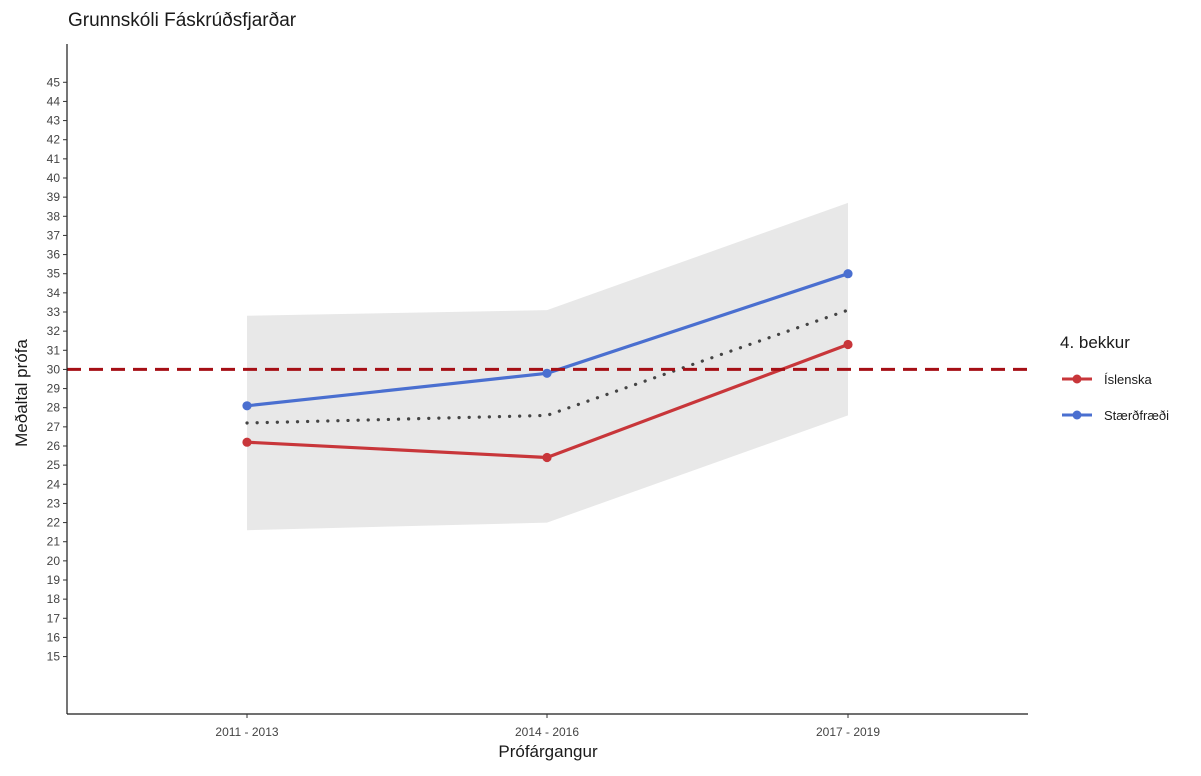  Describe the element at coordinates (54, 274) in the screenshot. I see `y-tick-label: 35` at that location.